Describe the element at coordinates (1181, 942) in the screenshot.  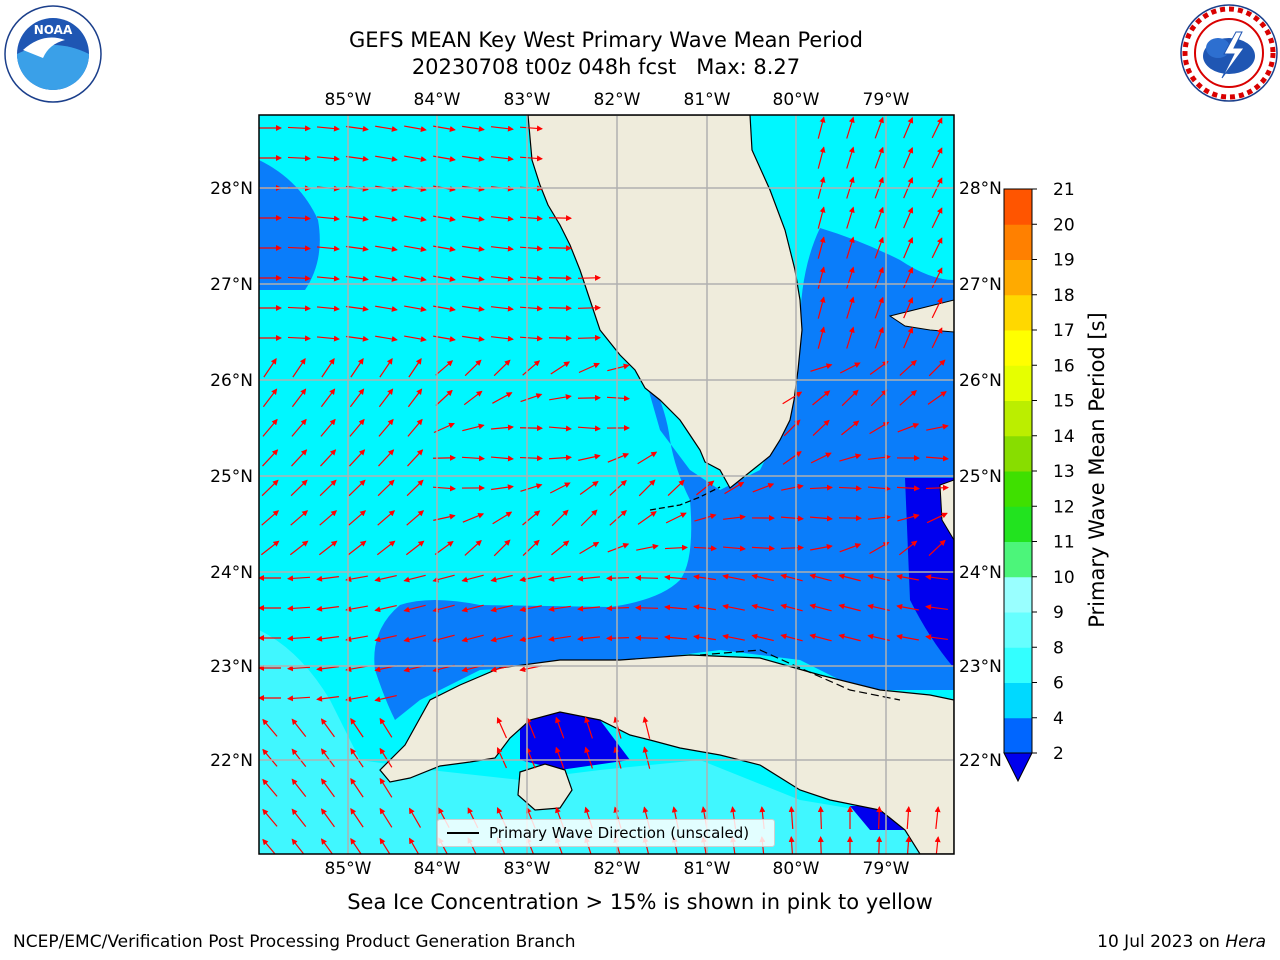
I see `footer-date: 10 Jul 2023 on Hera` at that location.